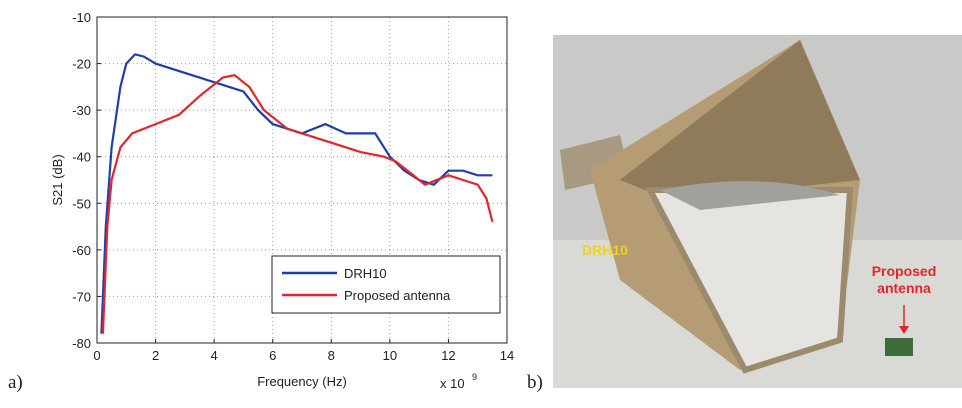 The image size is (962, 408). Describe the element at coordinates (452, 383) in the screenshot. I see `axis-multiplier: x 10` at that location.